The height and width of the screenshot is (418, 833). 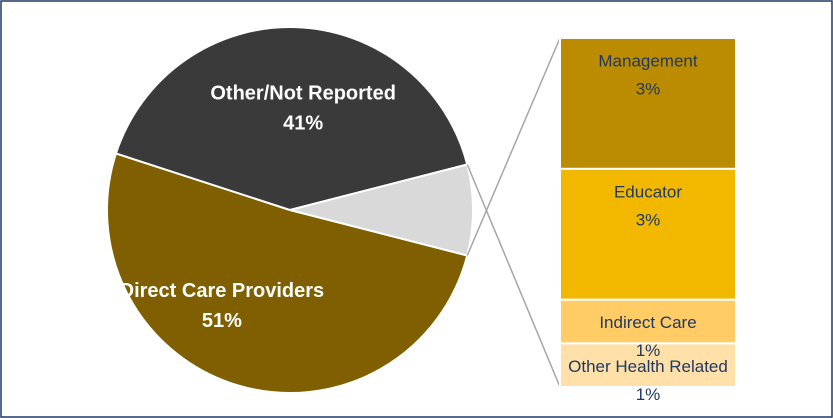 I want to click on slice-value: 41%, so click(x=303, y=124).